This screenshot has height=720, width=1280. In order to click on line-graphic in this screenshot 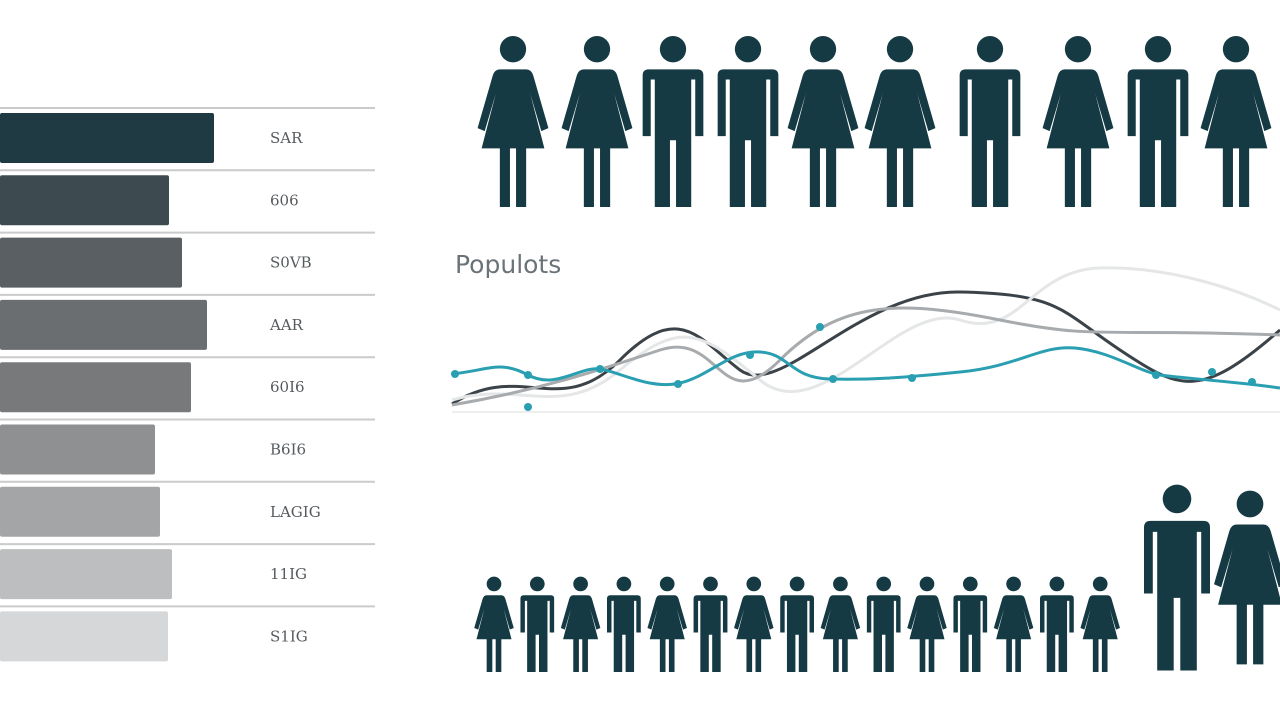, I will do `click(865, 338)`.